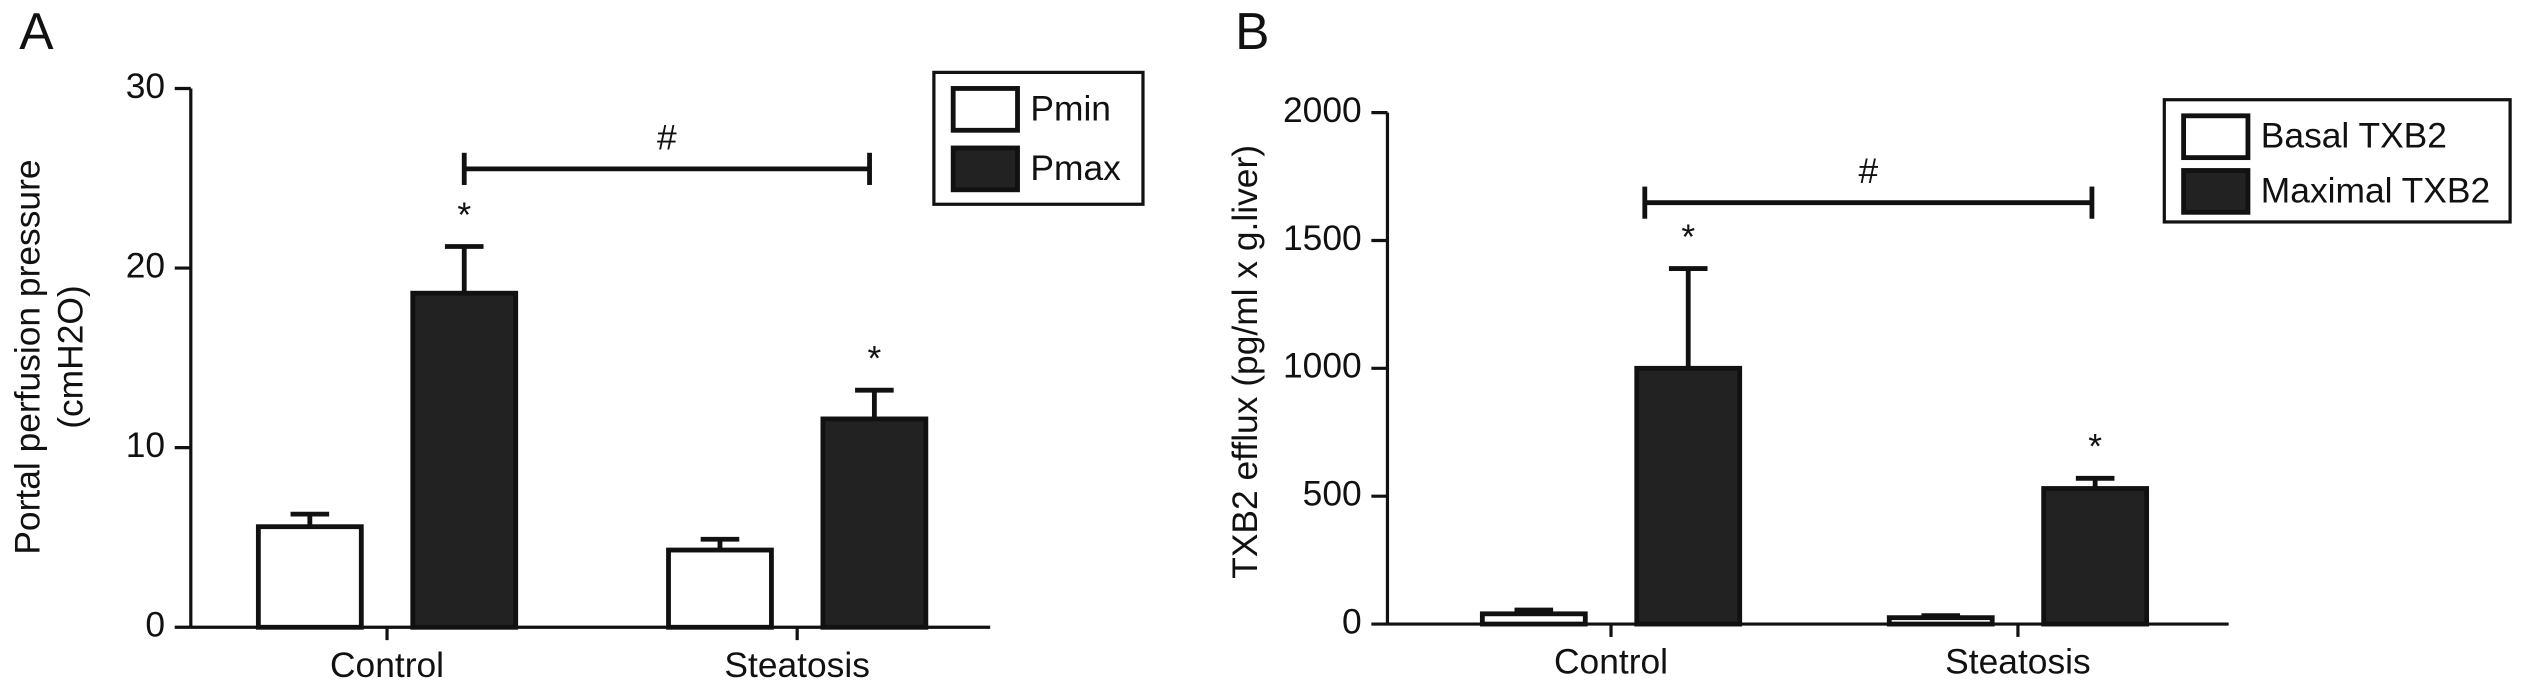 The width and height of the screenshot is (2524, 690). Describe the element at coordinates (1322, 238) in the screenshot. I see `y-tick-label: 1500` at that location.